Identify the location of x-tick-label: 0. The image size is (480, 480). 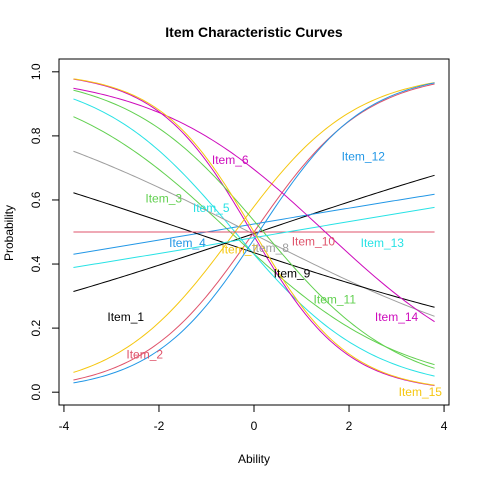
(254, 426).